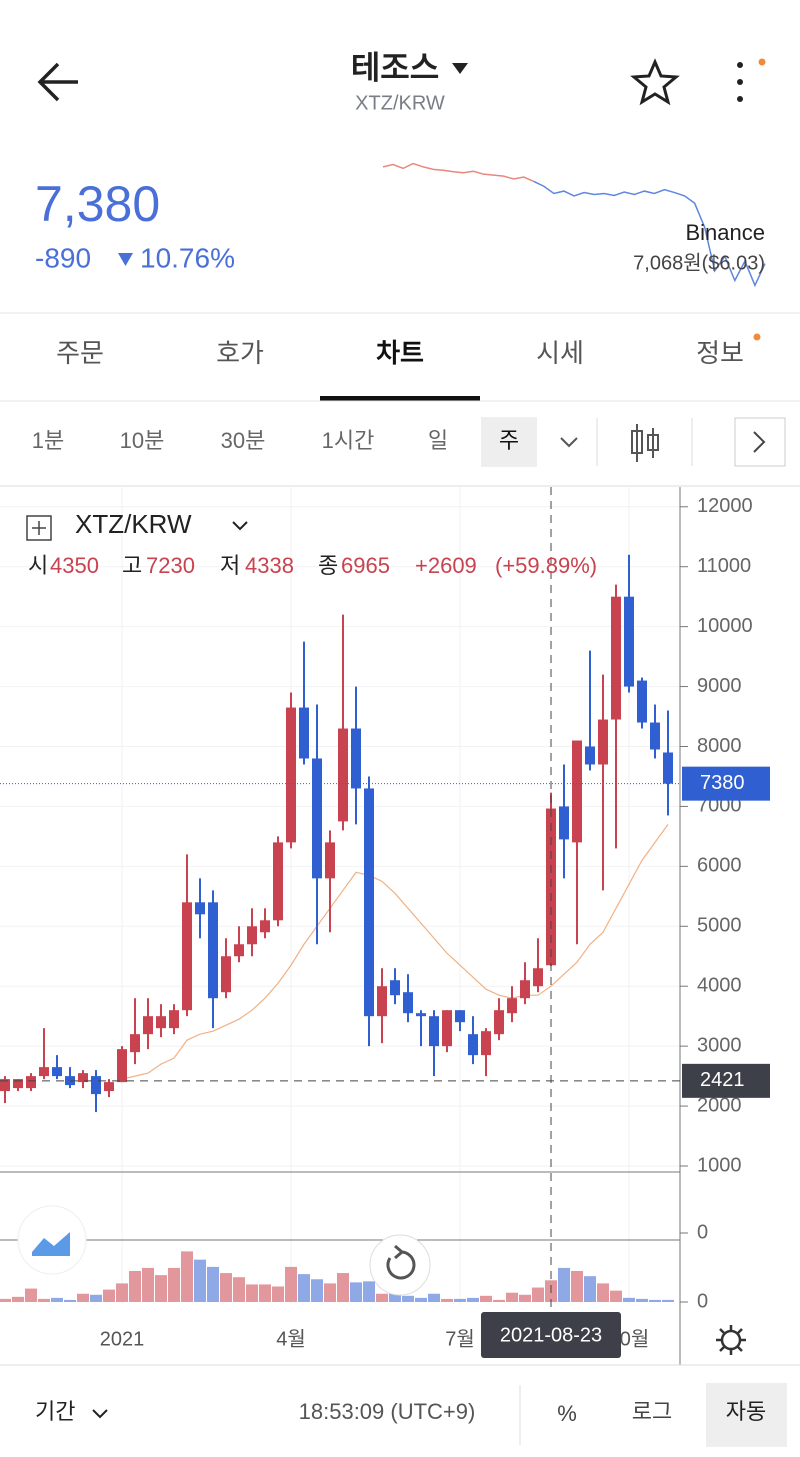  I want to click on tab: 주문, so click(80, 353).